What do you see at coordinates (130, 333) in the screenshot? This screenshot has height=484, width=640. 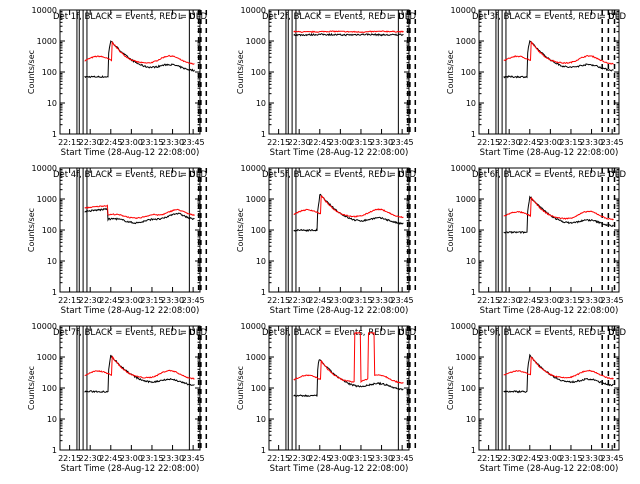 I see `panel-title: Det 7f, BLACK = Events, RED = ULD` at bounding box center [130, 333].